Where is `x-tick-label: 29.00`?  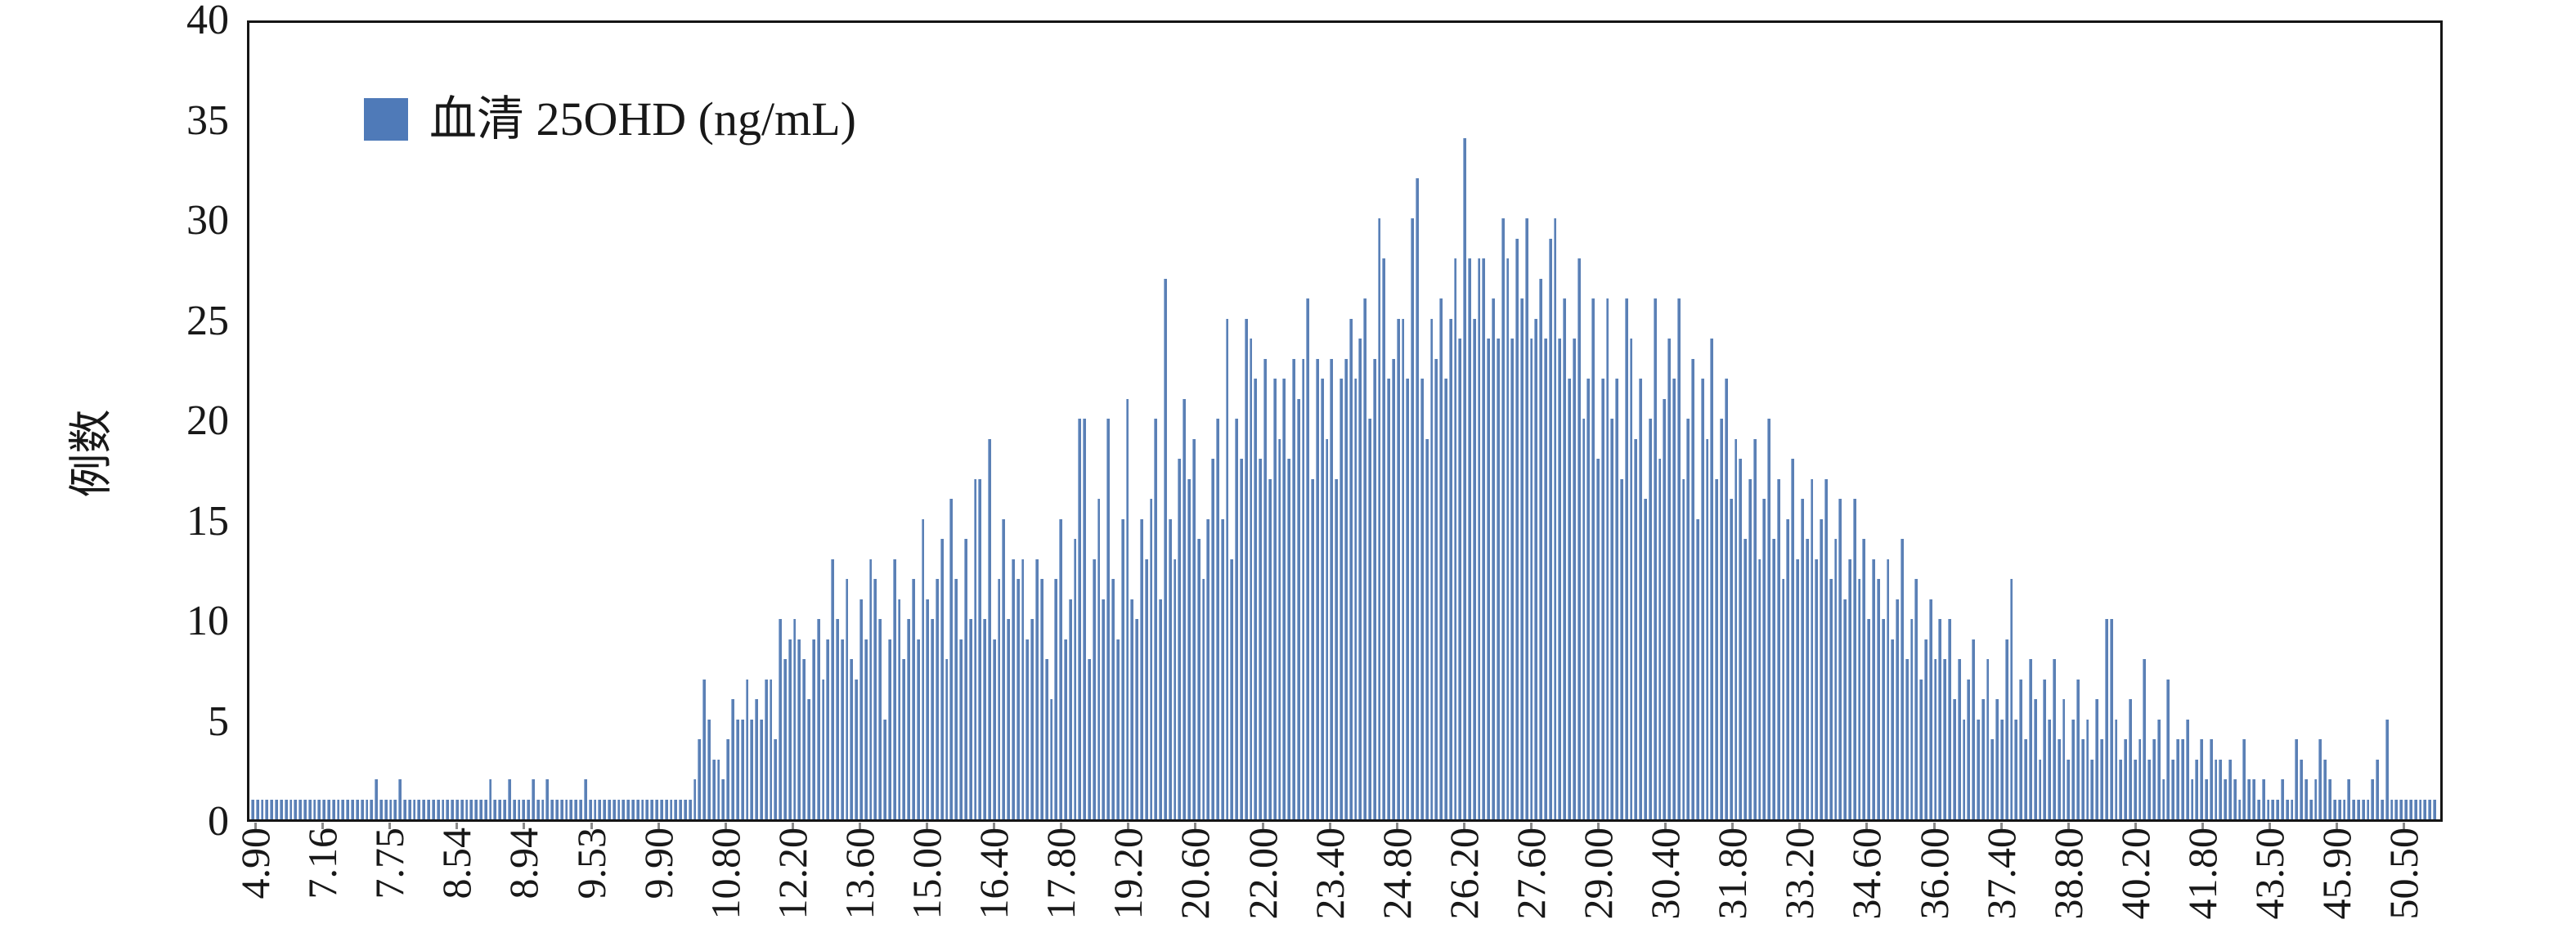
x-tick-label: 29.00 is located at coordinates (1598, 874).